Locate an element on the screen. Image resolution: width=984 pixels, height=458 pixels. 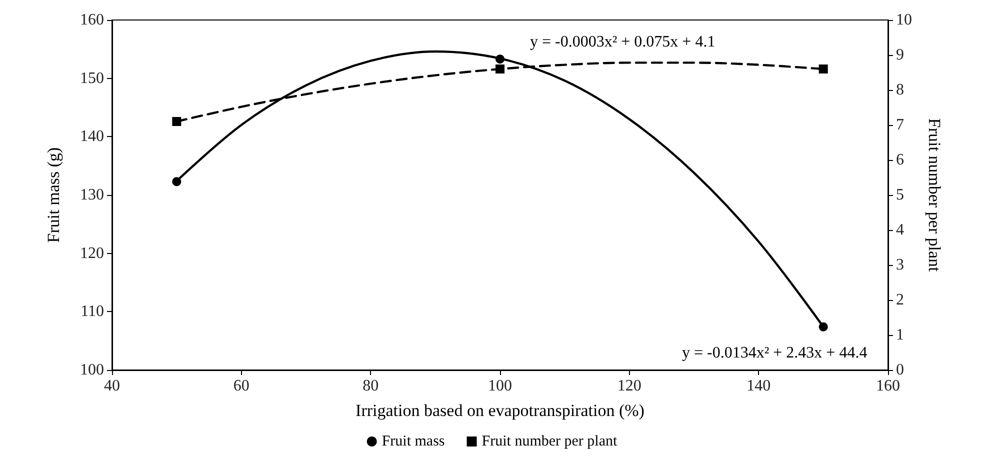
x-tick-label: 40 is located at coordinates (112, 386).